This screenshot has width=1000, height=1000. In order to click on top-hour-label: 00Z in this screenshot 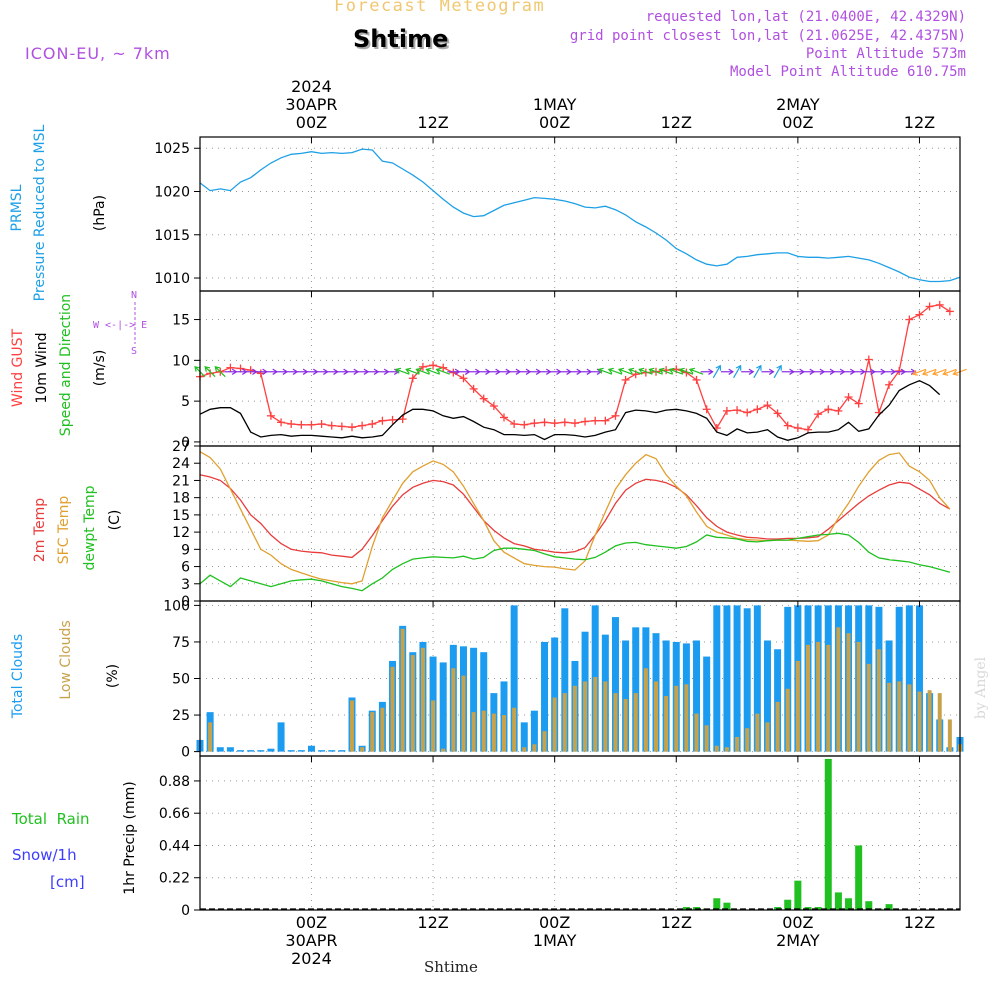, I will do `click(797, 122)`.